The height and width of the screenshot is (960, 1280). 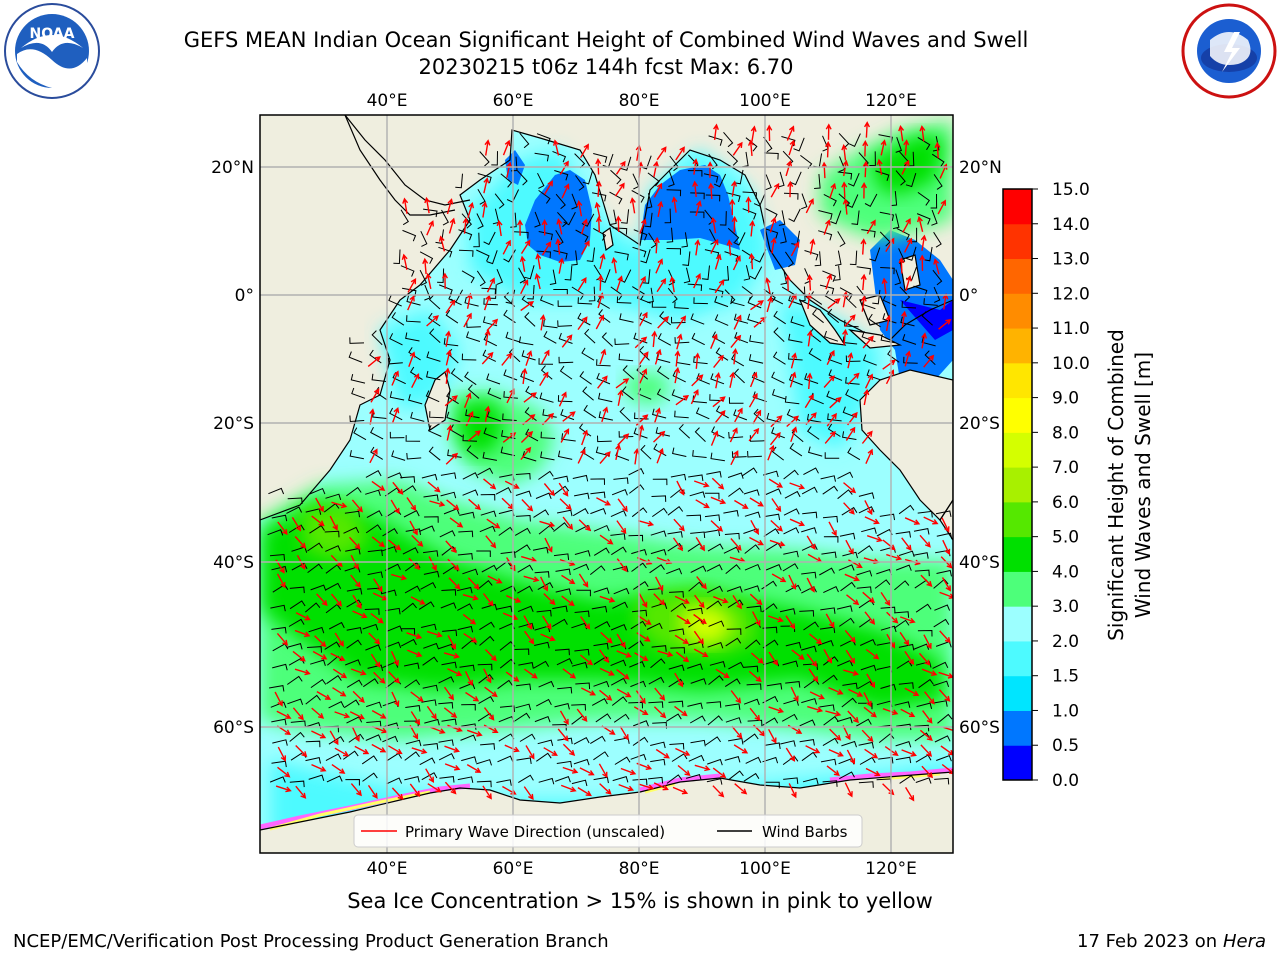 I want to click on colorbar-tick-label: 8.0, so click(x=1065, y=433).